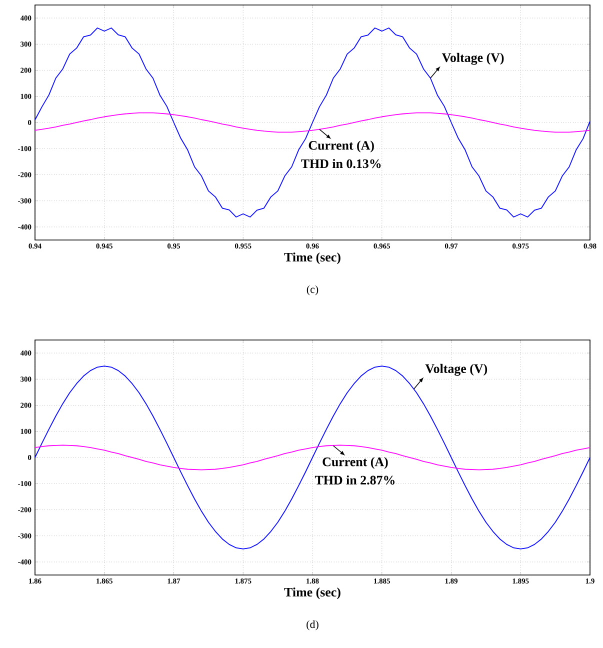 The height and width of the screenshot is (648, 603). Describe the element at coordinates (341, 163) in the screenshot. I see `annotation: THD in 0.13%` at that location.